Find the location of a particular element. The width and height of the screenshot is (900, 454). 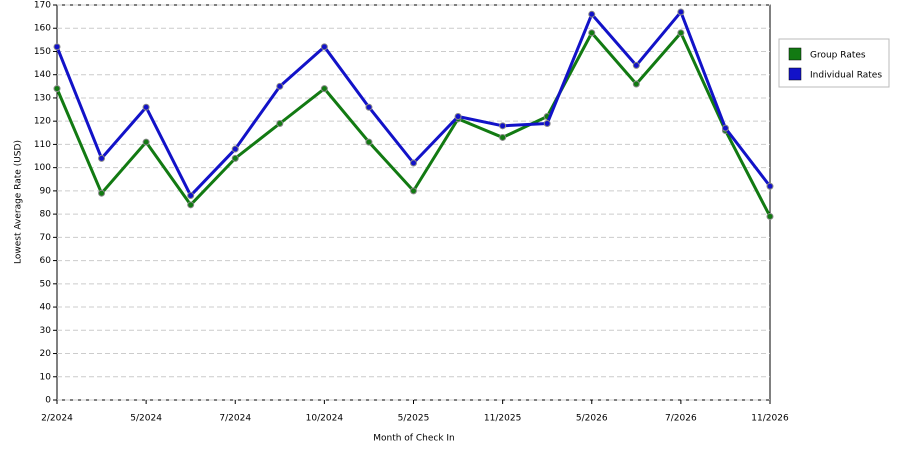

y-tick-label: 80 is located at coordinates (46, 215).